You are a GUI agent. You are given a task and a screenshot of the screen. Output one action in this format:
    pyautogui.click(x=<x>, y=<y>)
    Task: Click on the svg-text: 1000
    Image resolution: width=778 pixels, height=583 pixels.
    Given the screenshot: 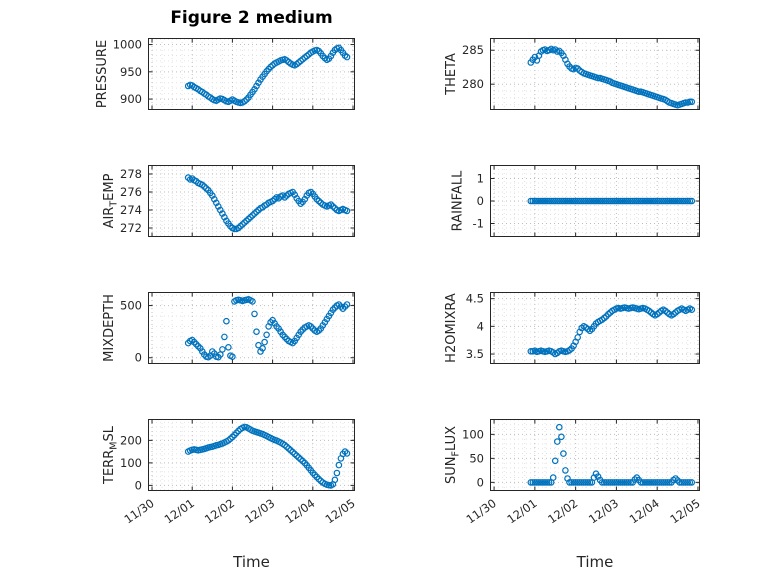 What is the action you would take?
    pyautogui.click(x=127, y=45)
    